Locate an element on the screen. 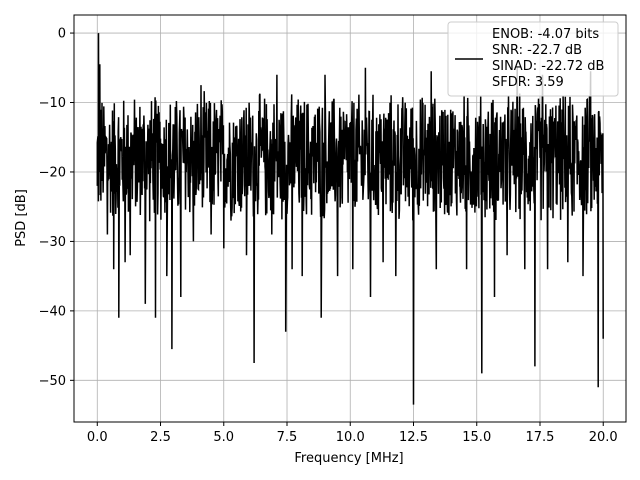  x-tick-label: 7.5 is located at coordinates (287, 437).